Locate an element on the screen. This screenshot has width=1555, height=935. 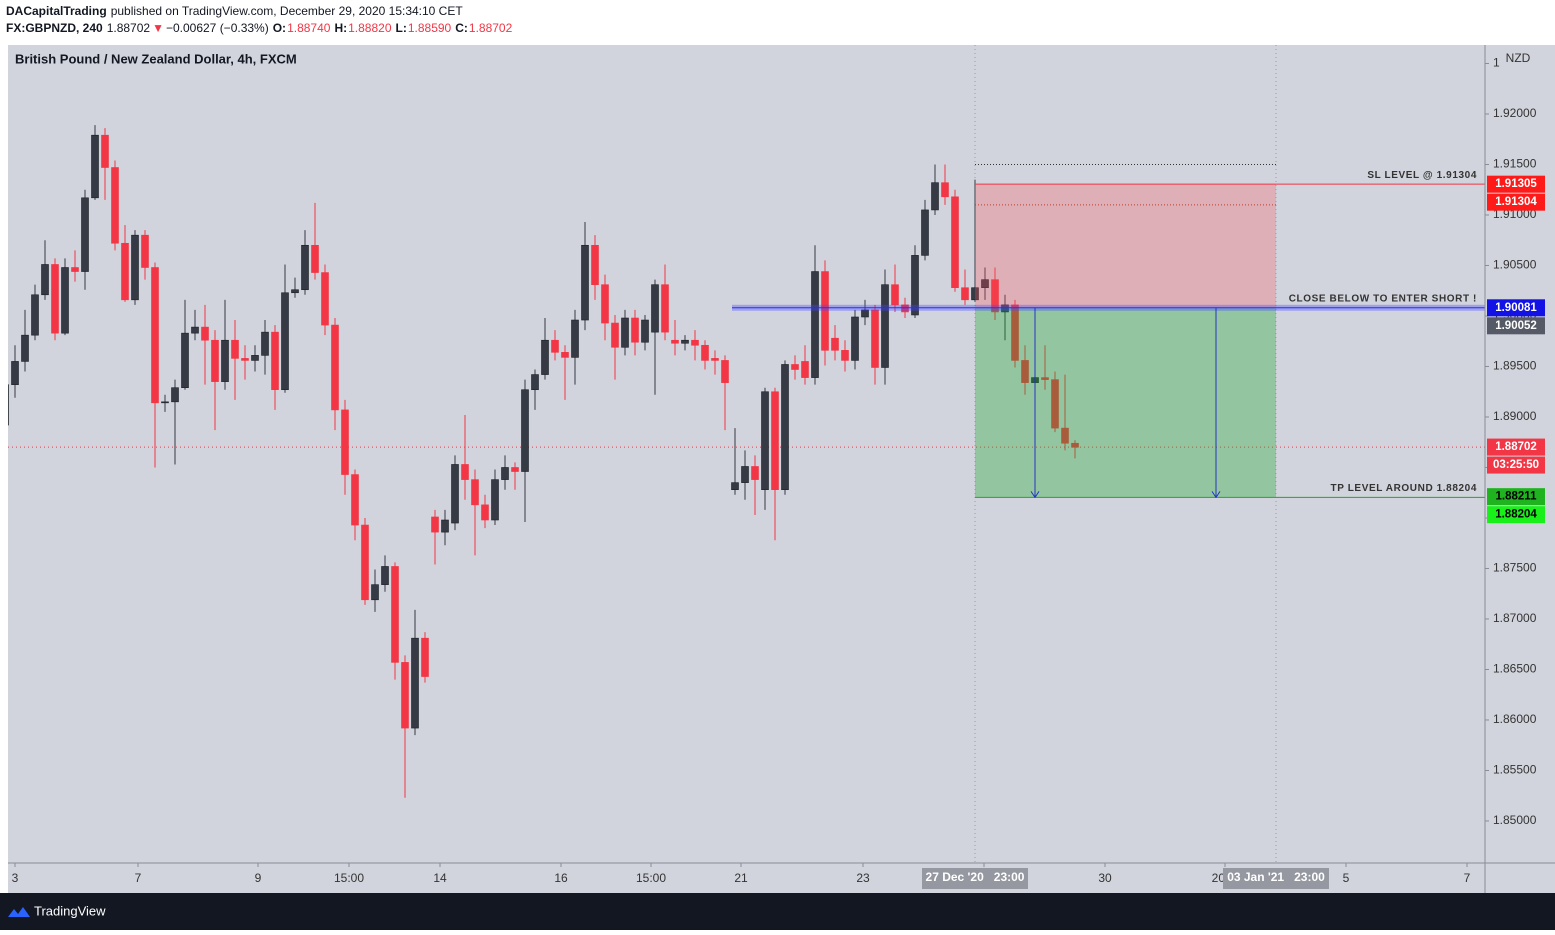
price-label: 1.88211 is located at coordinates (1517, 497).